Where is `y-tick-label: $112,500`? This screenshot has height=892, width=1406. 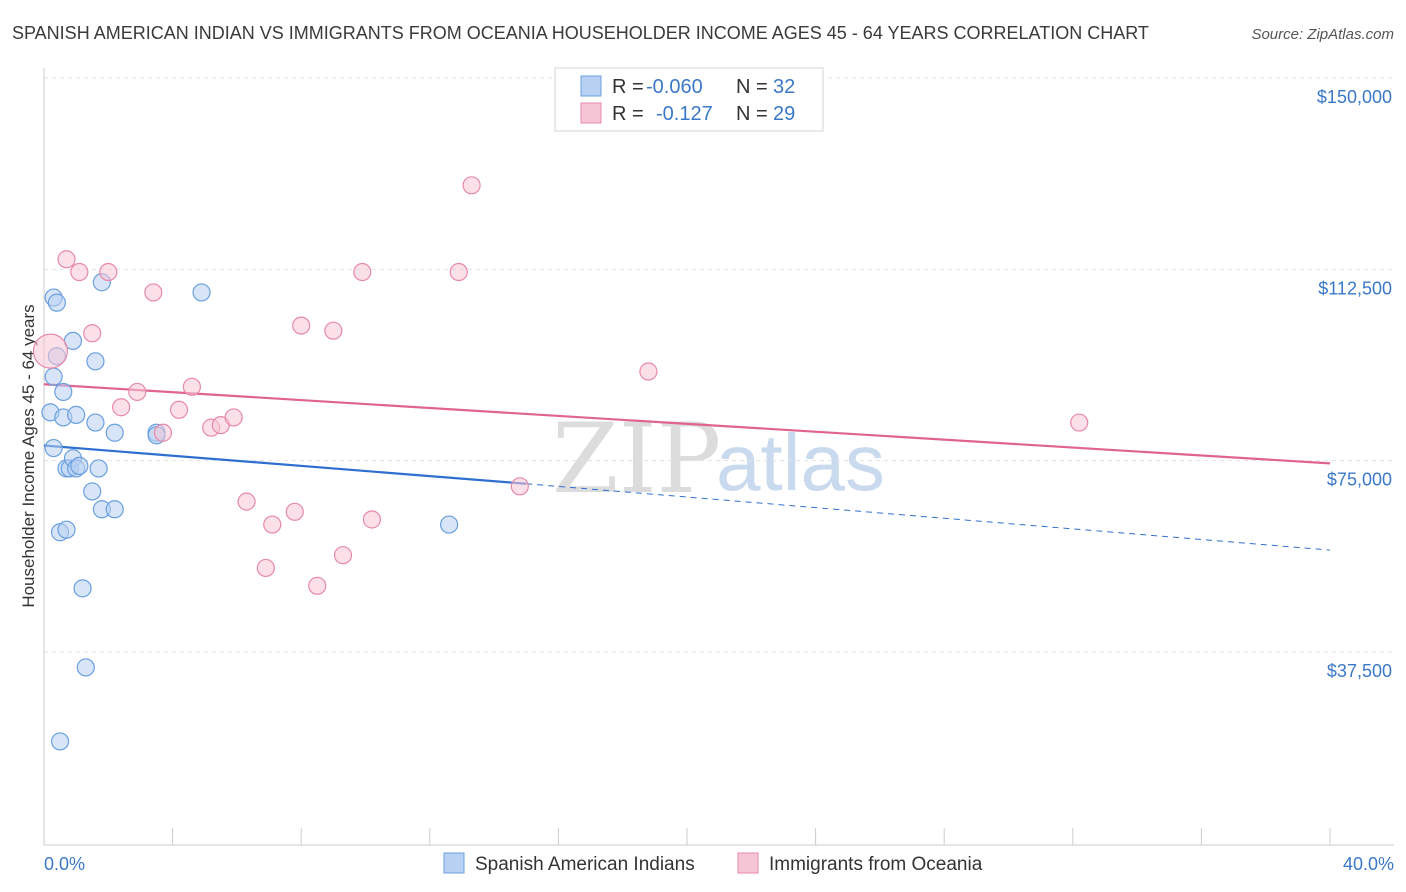 y-tick-label: $112,500 is located at coordinates (1355, 288).